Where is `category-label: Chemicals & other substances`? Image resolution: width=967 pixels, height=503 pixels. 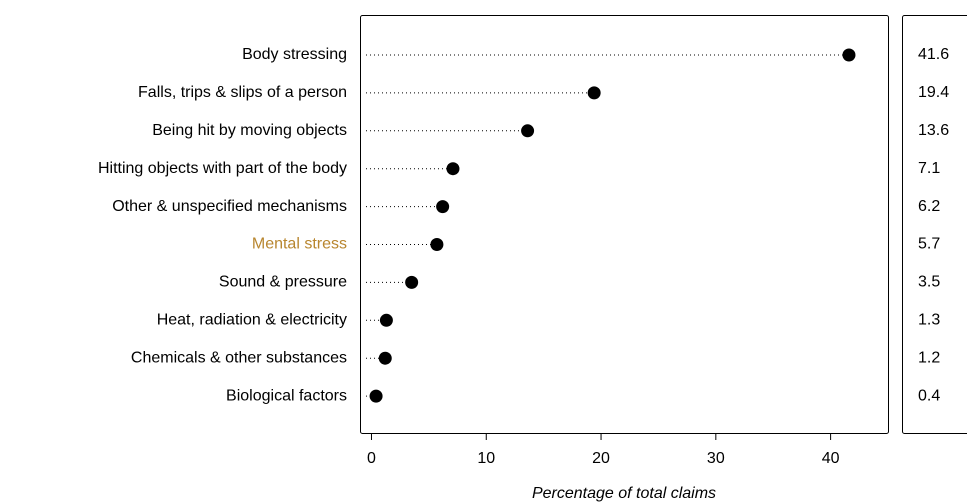
category-label: Chemicals & other substances is located at coordinates (239, 357).